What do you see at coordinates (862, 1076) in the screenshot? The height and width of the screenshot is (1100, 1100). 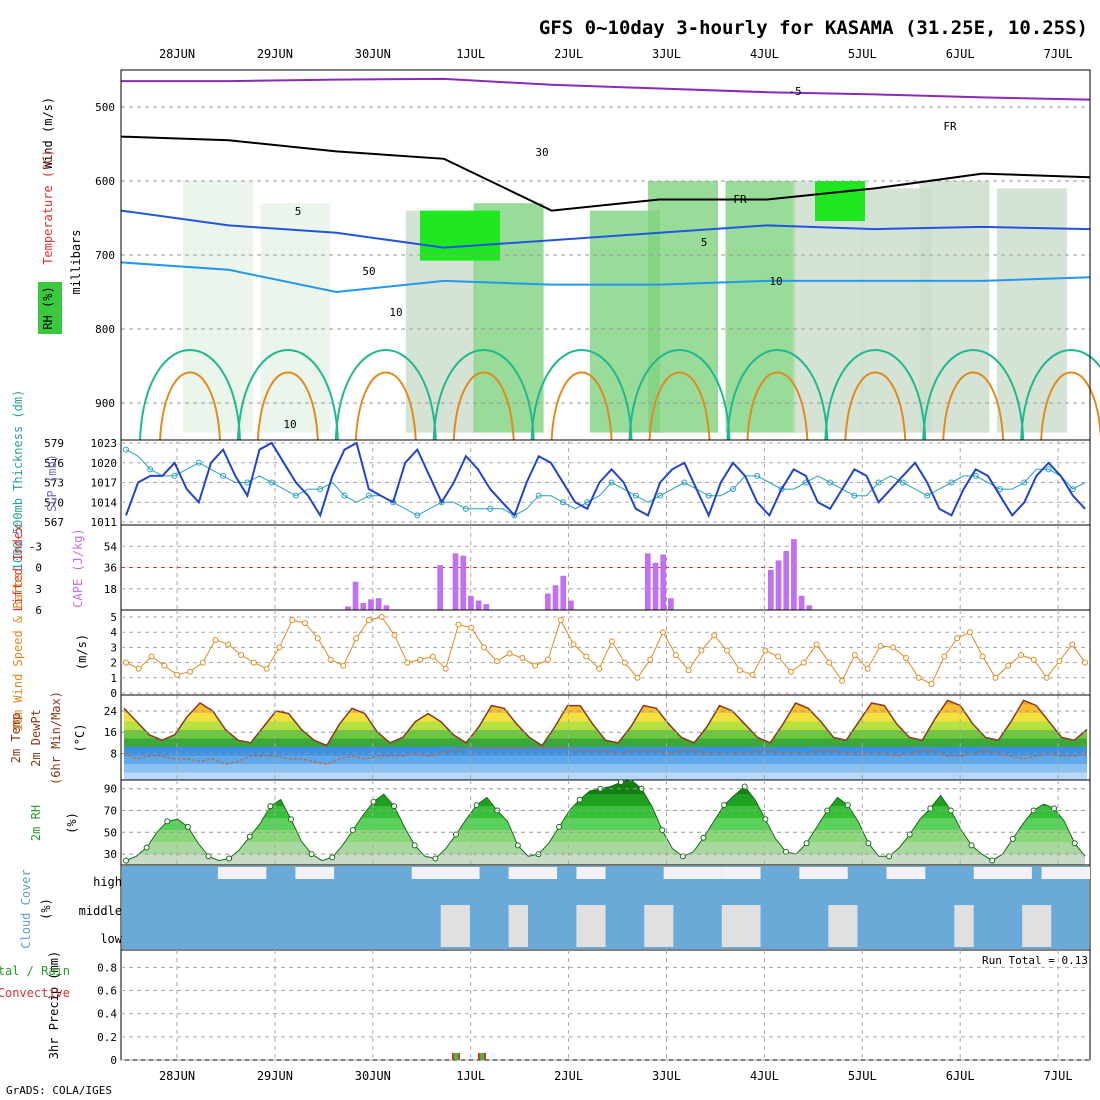 I see `date-label-bottom: 5JUL` at bounding box center [862, 1076].